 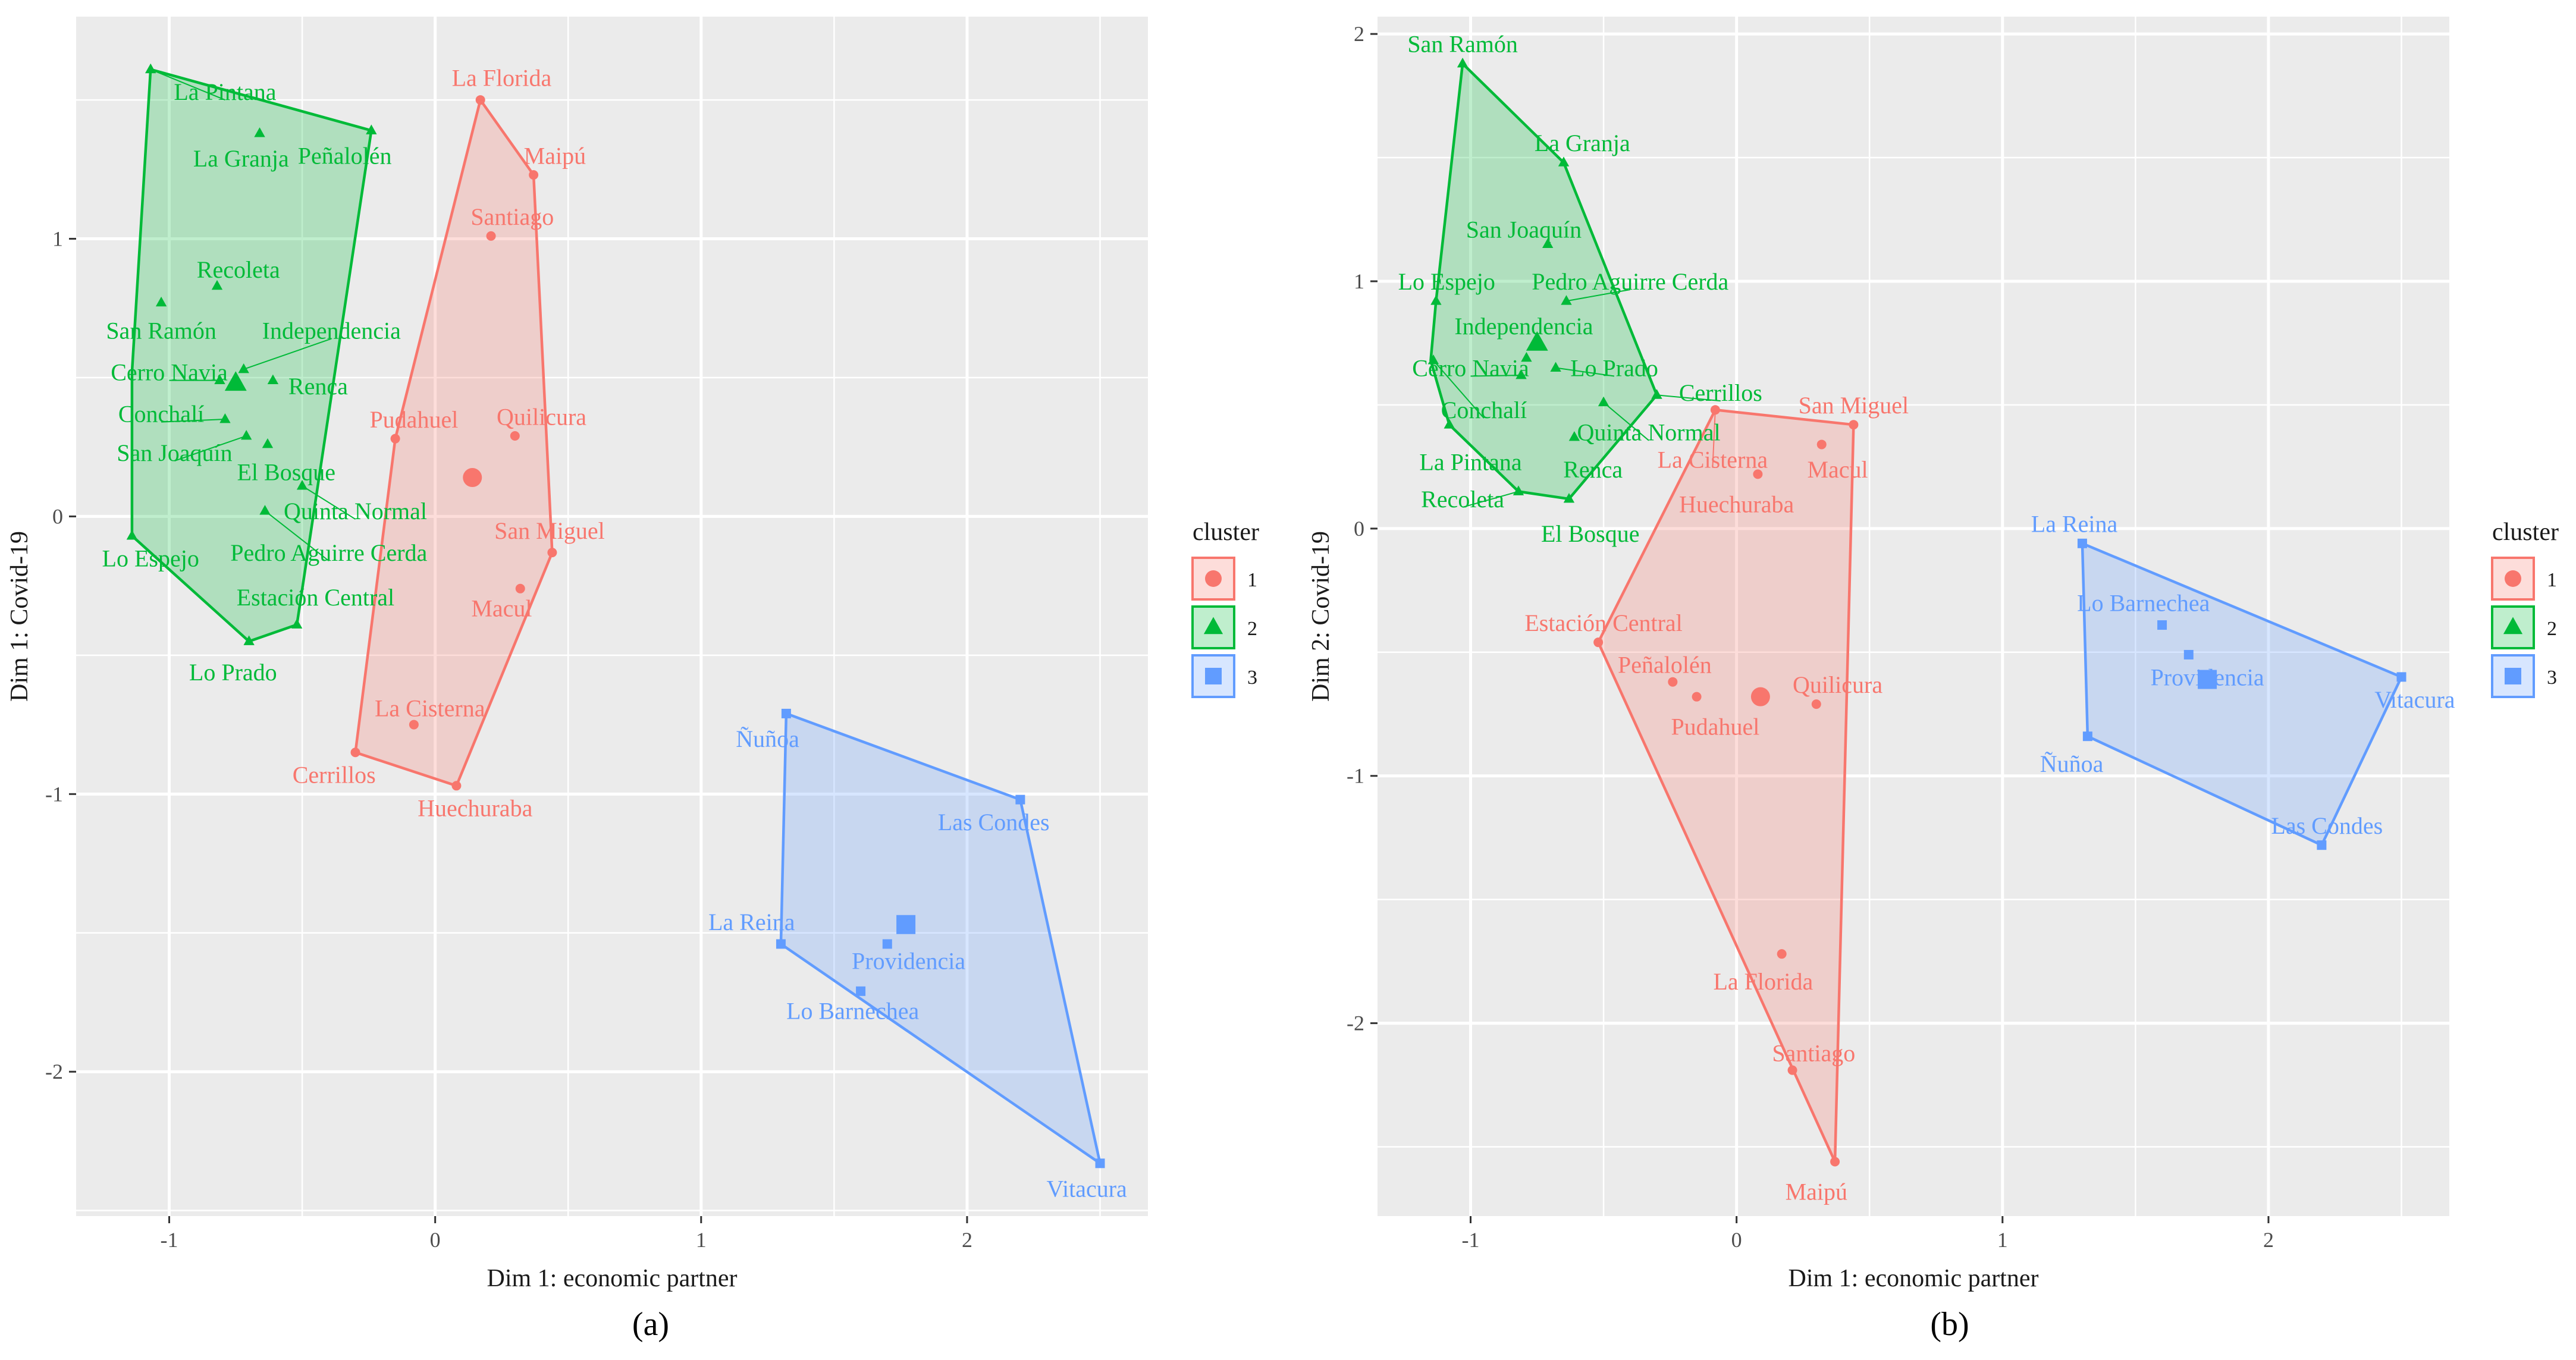 I want to click on cluster-2-centroid, so click(x=235, y=381).